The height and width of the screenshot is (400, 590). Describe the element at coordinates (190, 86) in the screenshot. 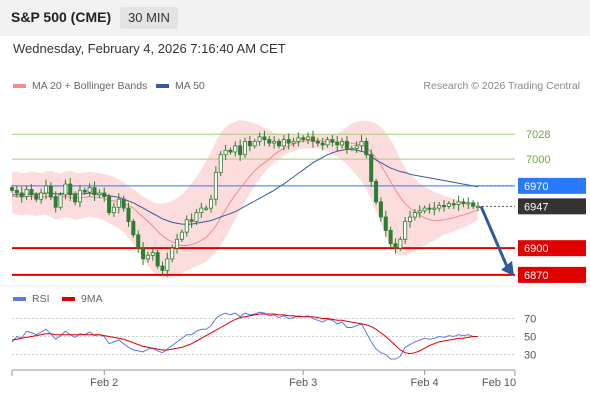

I see `ma50-legend-label: MA 50` at that location.